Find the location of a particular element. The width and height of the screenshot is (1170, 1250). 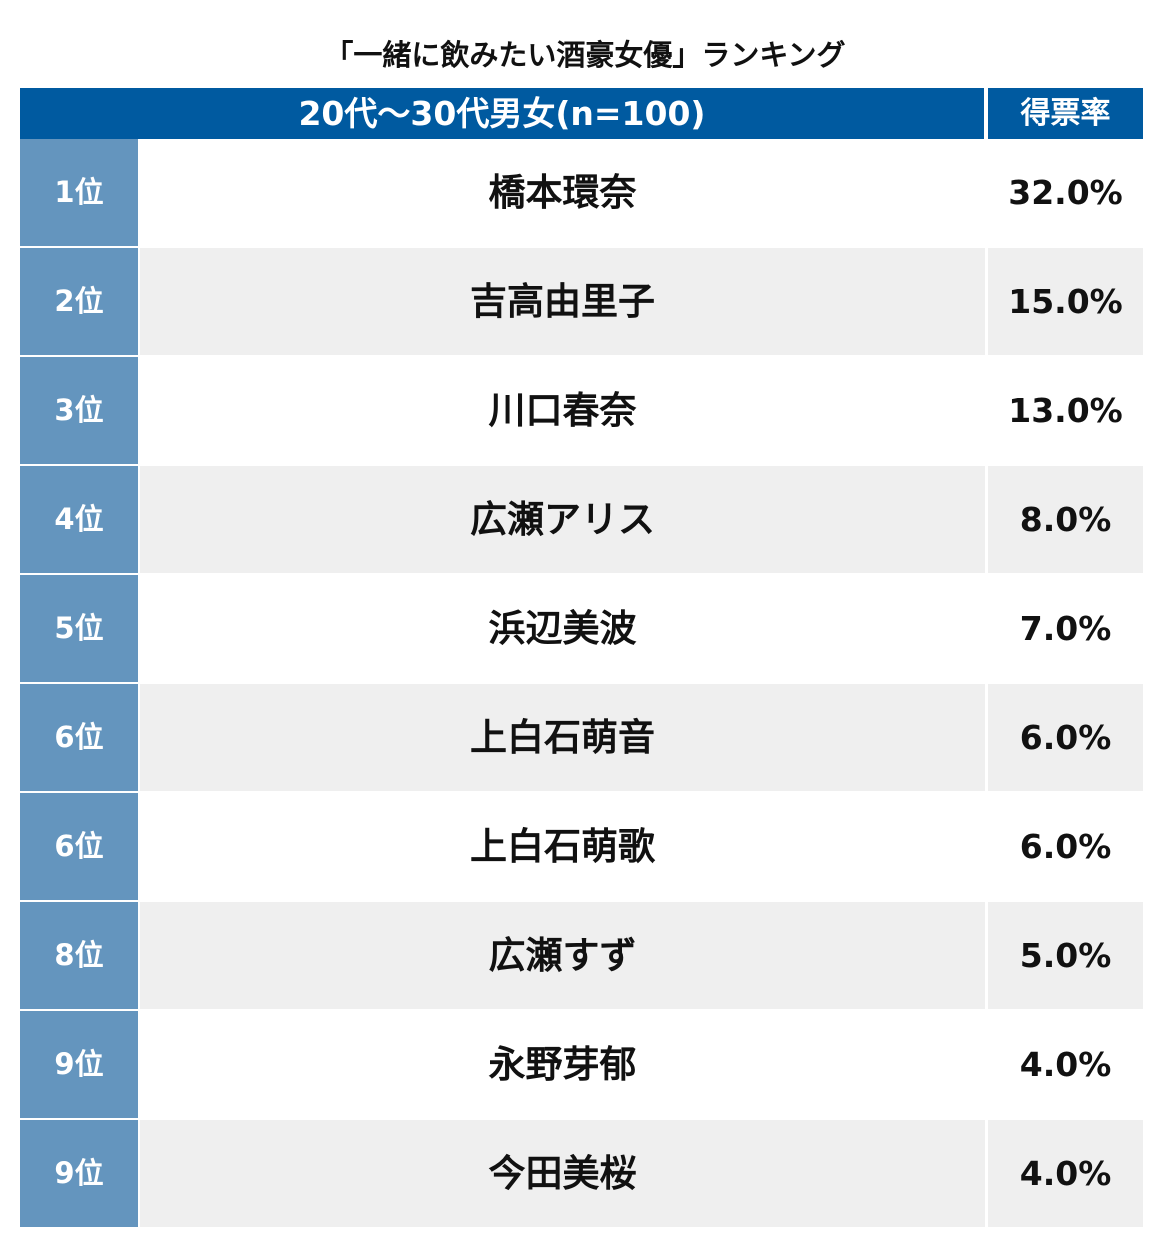

rank-label: 3位 is located at coordinates (79, 410).